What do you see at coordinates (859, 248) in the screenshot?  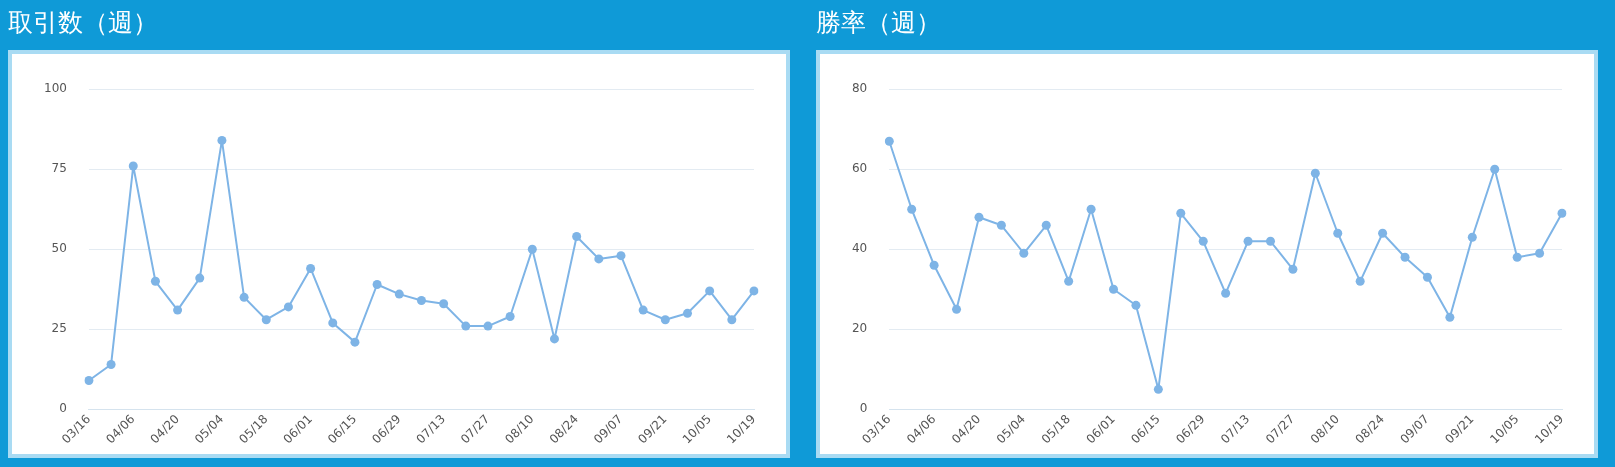 I see `y-tick-label: 40` at bounding box center [859, 248].